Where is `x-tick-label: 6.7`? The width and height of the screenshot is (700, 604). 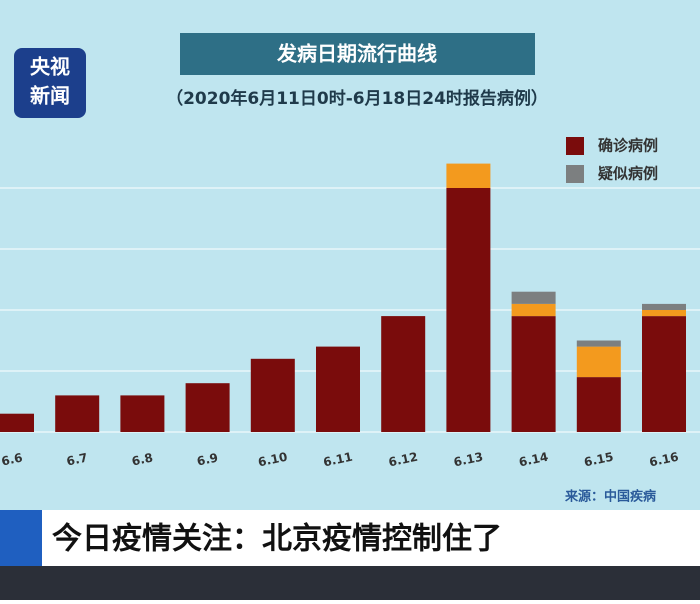 x-tick-label: 6.7 is located at coordinates (77, 459).